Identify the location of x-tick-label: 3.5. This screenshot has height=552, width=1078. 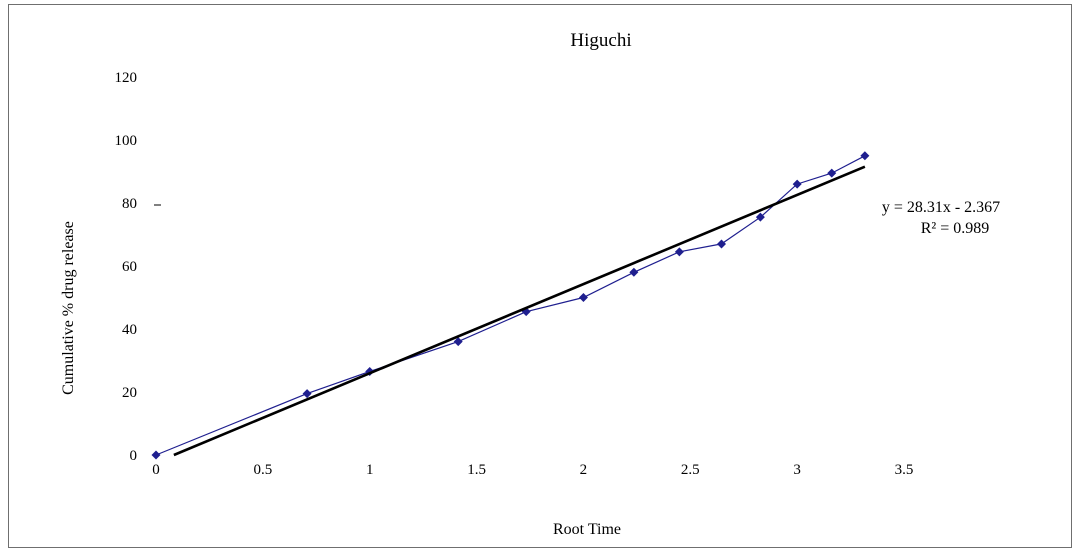
(904, 470).